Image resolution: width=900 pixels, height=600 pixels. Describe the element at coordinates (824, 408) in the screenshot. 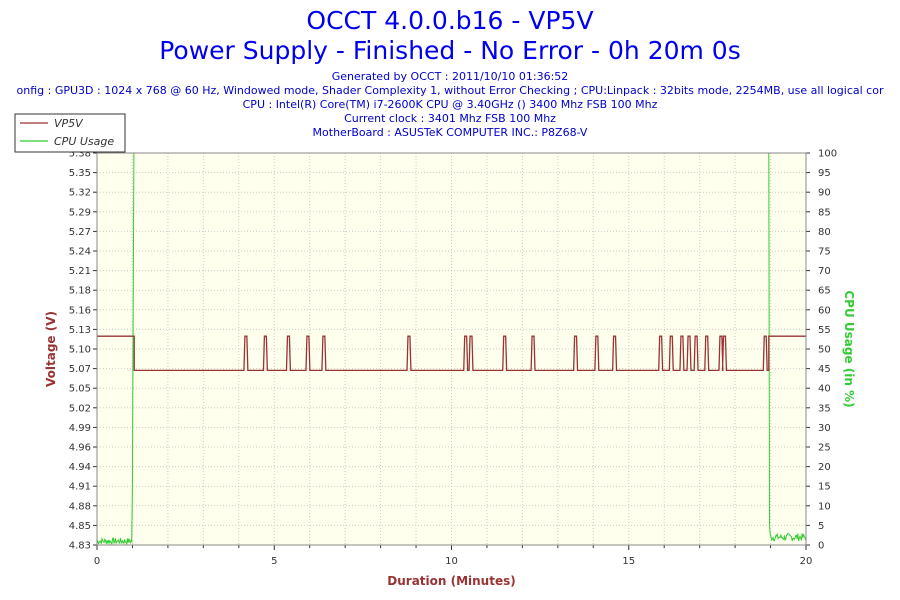

I see `y2-tick-label: 35` at that location.